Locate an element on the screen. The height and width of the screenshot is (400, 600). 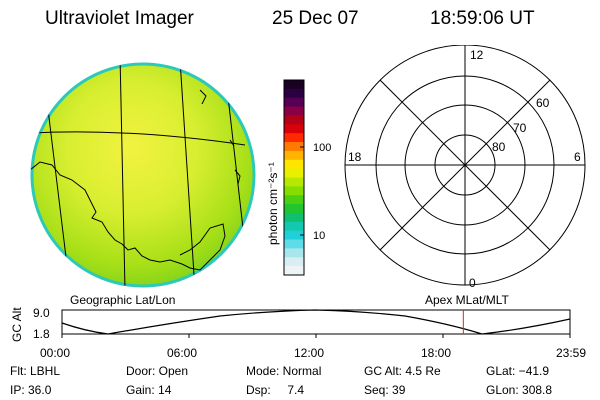
timeline-yaxis-label: GC Alt is located at coordinates (17, 324).